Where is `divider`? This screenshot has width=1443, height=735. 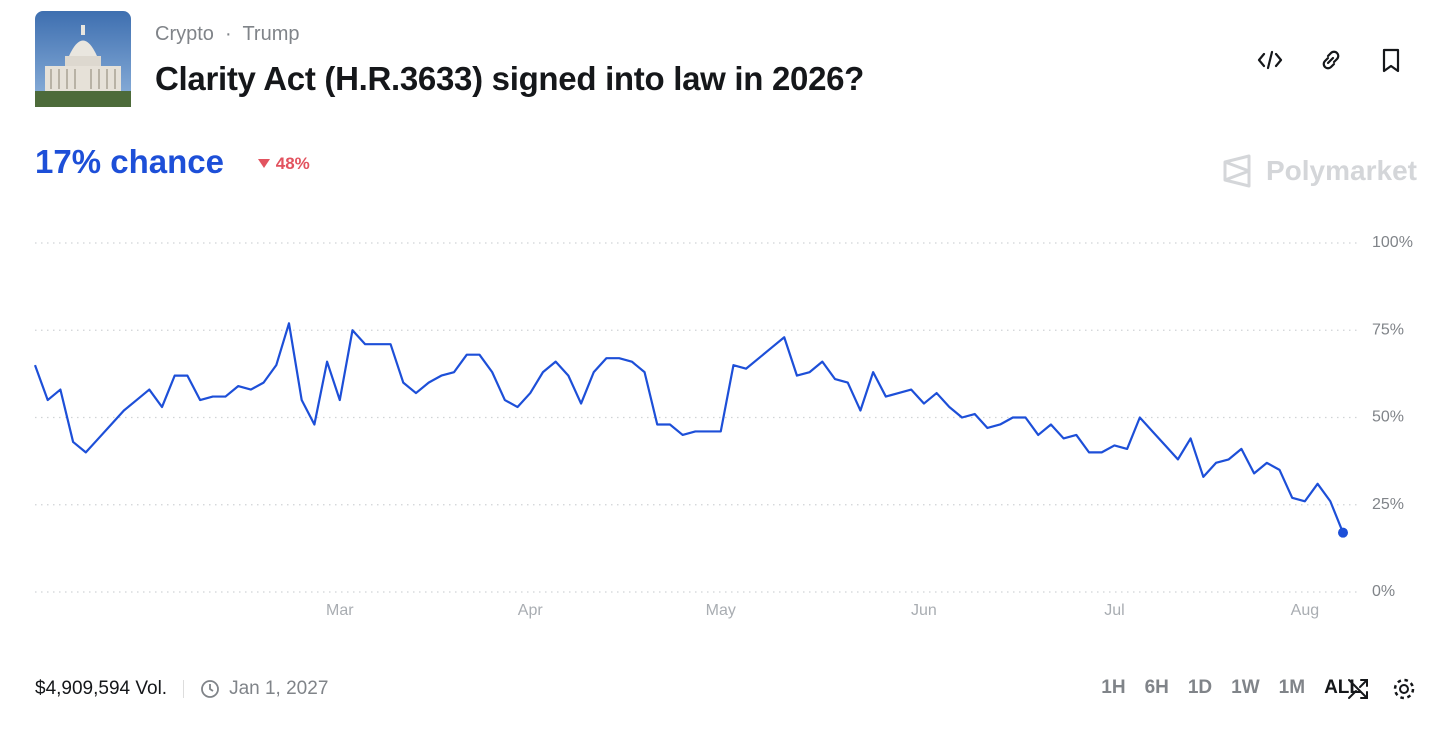
divider is located at coordinates (184, 689).